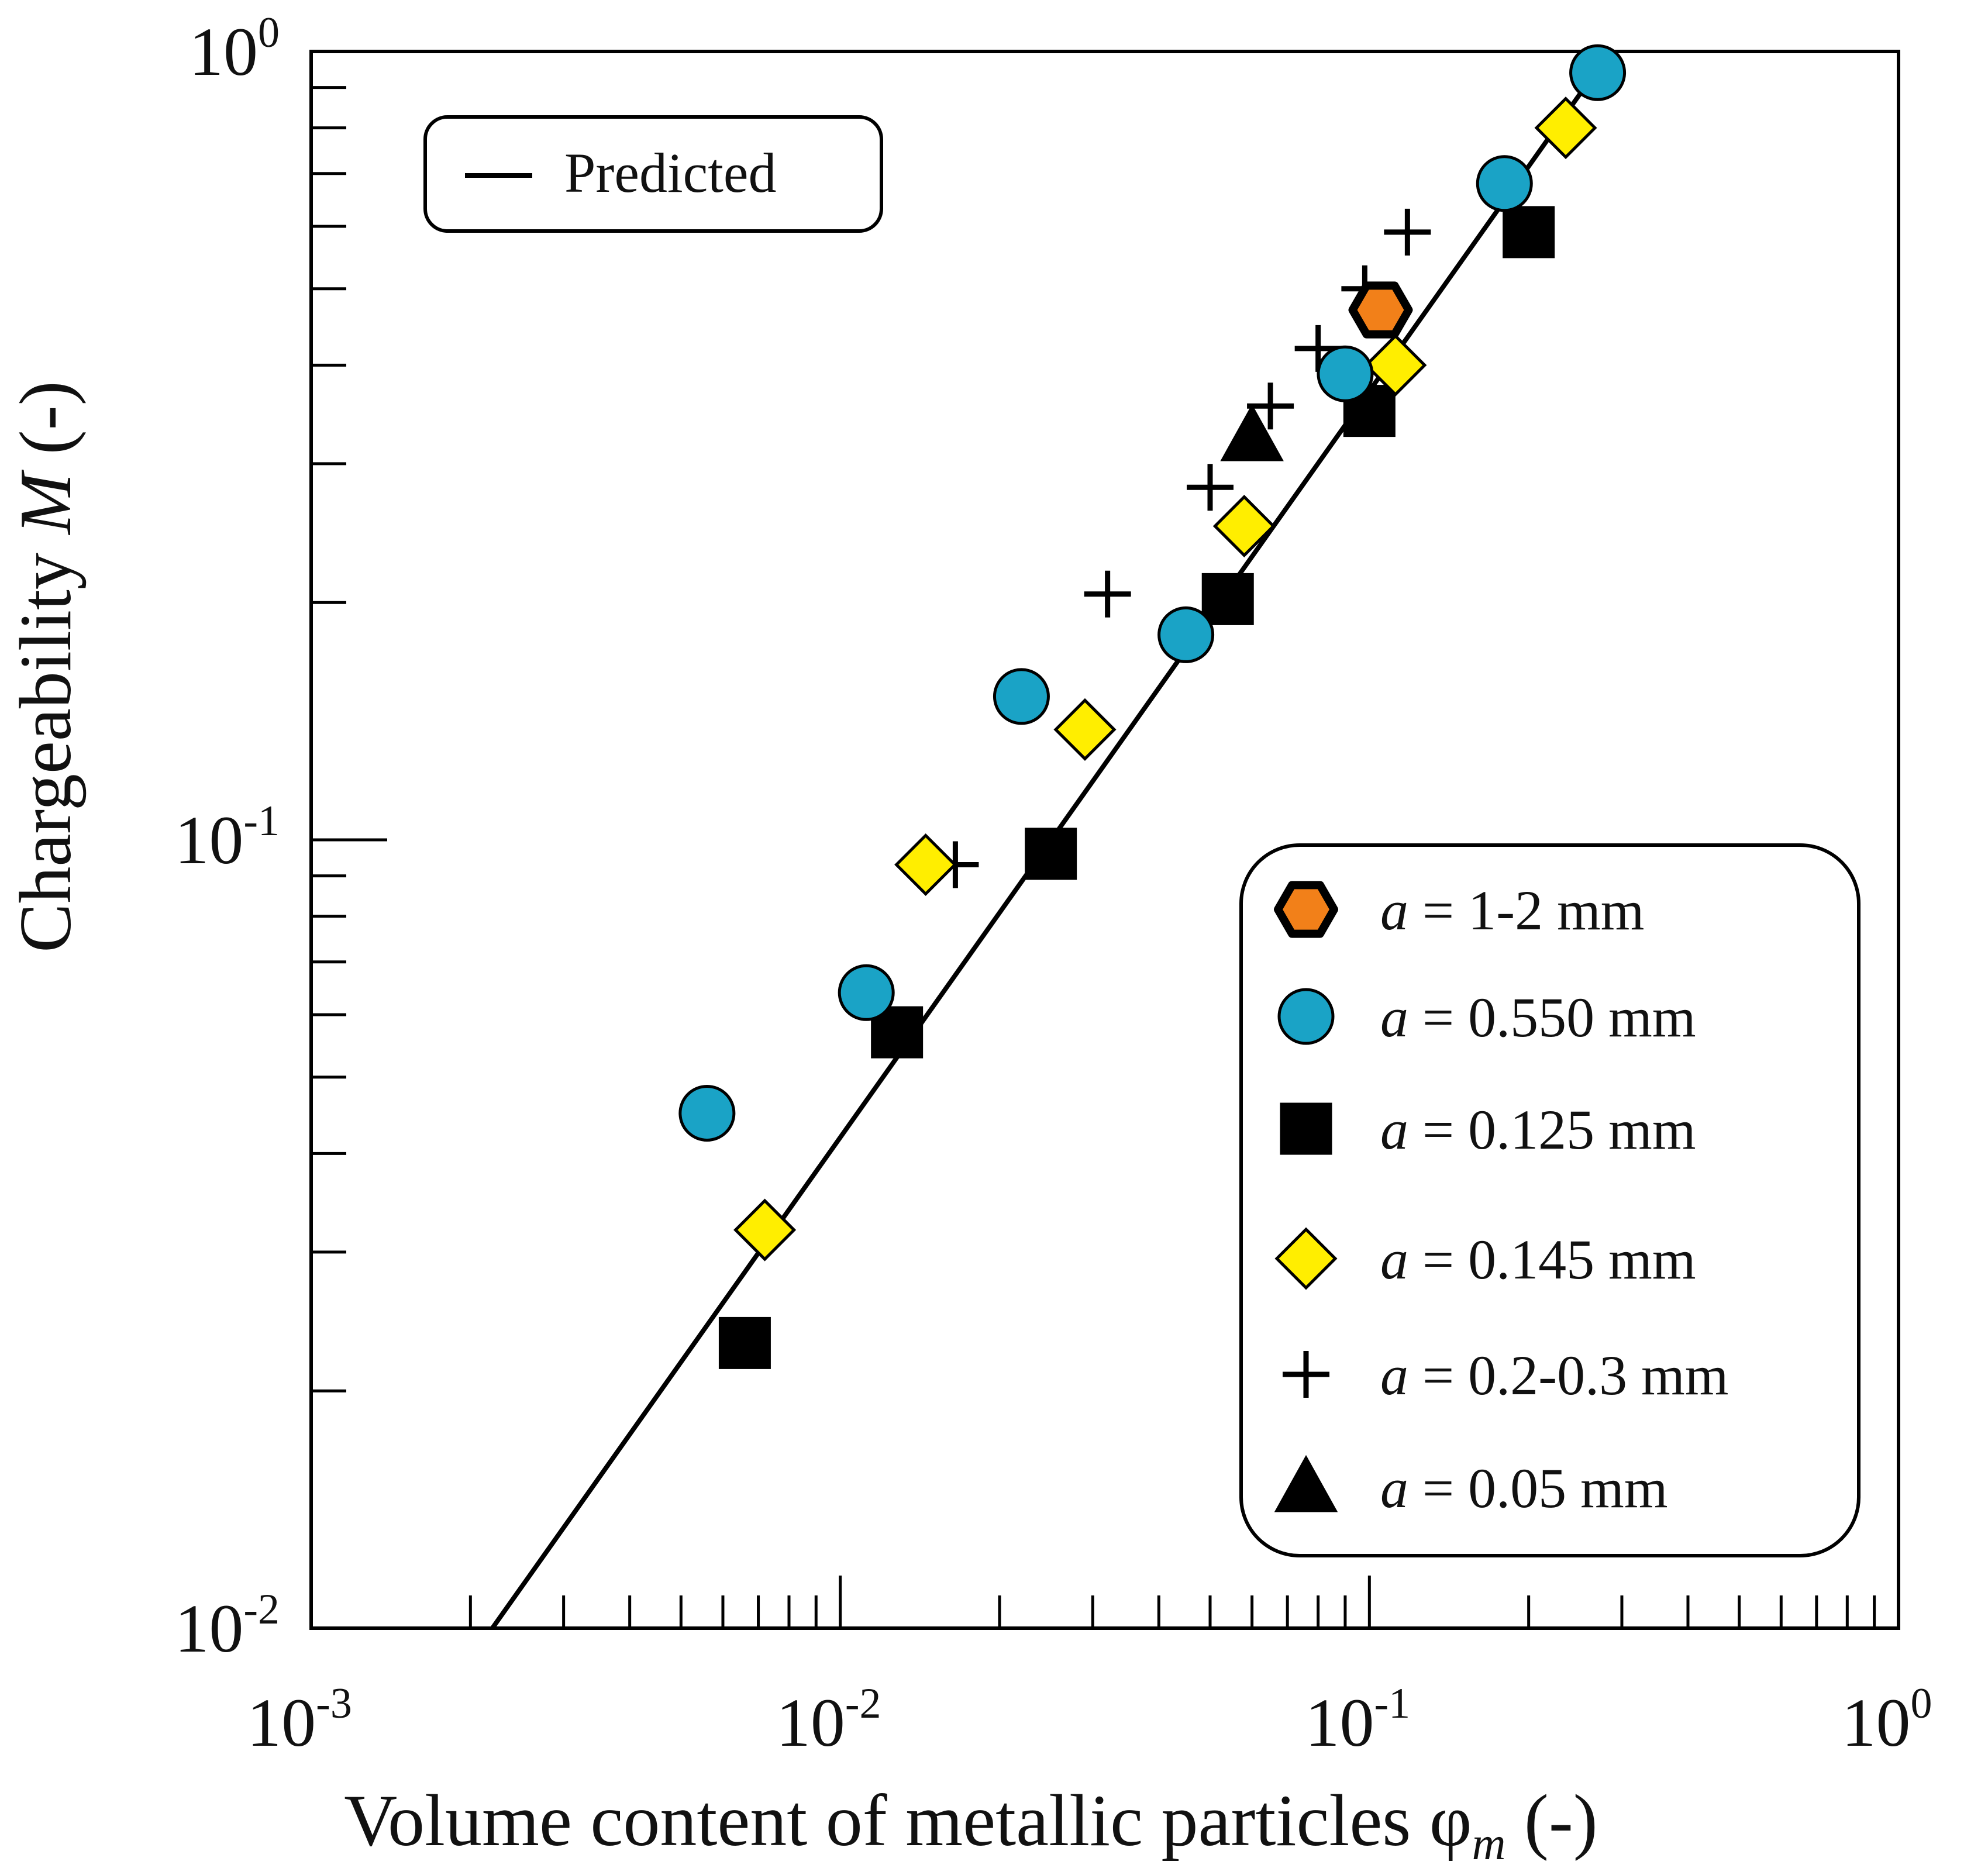 Image resolution: width=1988 pixels, height=1875 pixels. I want to click on legend-marker-triangle, so click(1306, 1483).